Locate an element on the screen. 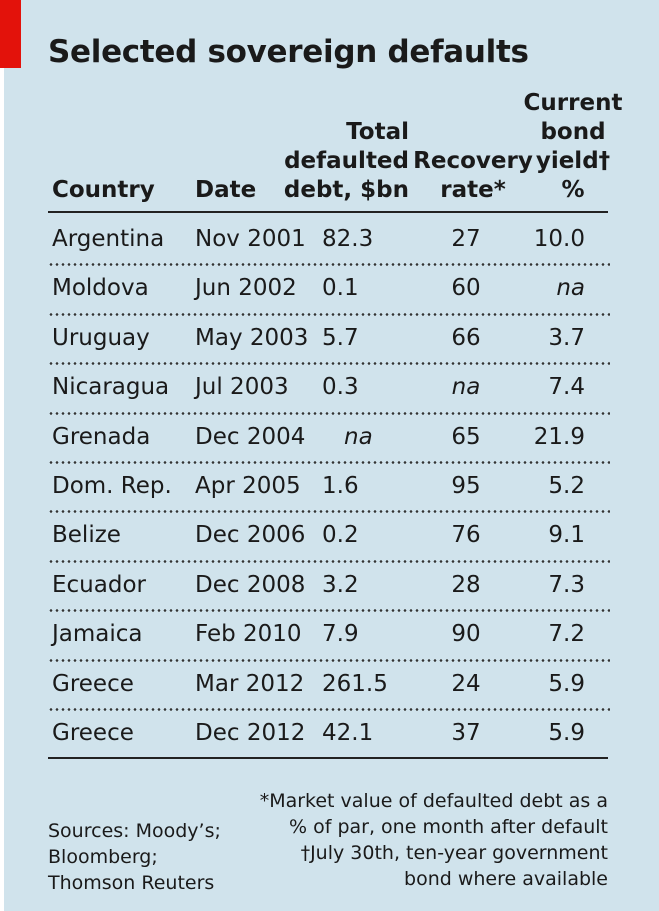 This screenshot has width=659, height=911. cell-date: Jul 2003 is located at coordinates (242, 387).